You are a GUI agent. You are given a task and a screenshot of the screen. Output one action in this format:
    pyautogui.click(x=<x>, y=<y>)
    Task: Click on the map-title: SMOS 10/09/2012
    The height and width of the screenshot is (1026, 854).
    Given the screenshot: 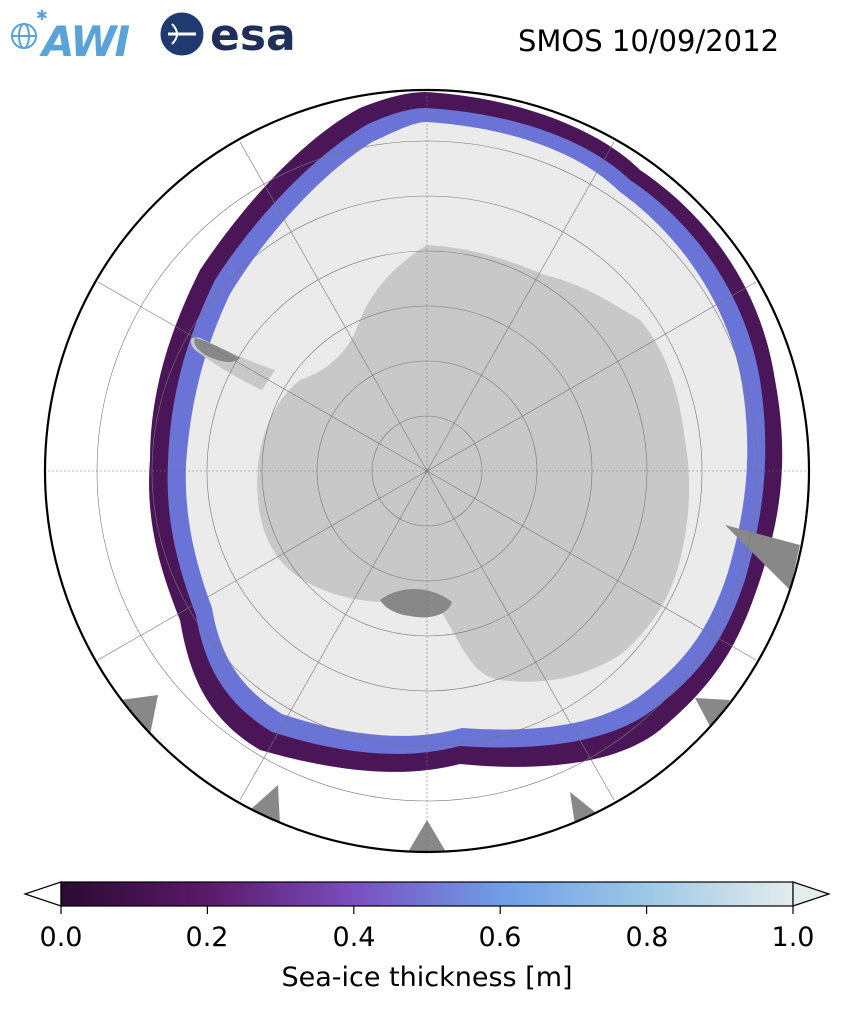 What is the action you would take?
    pyautogui.click(x=649, y=41)
    